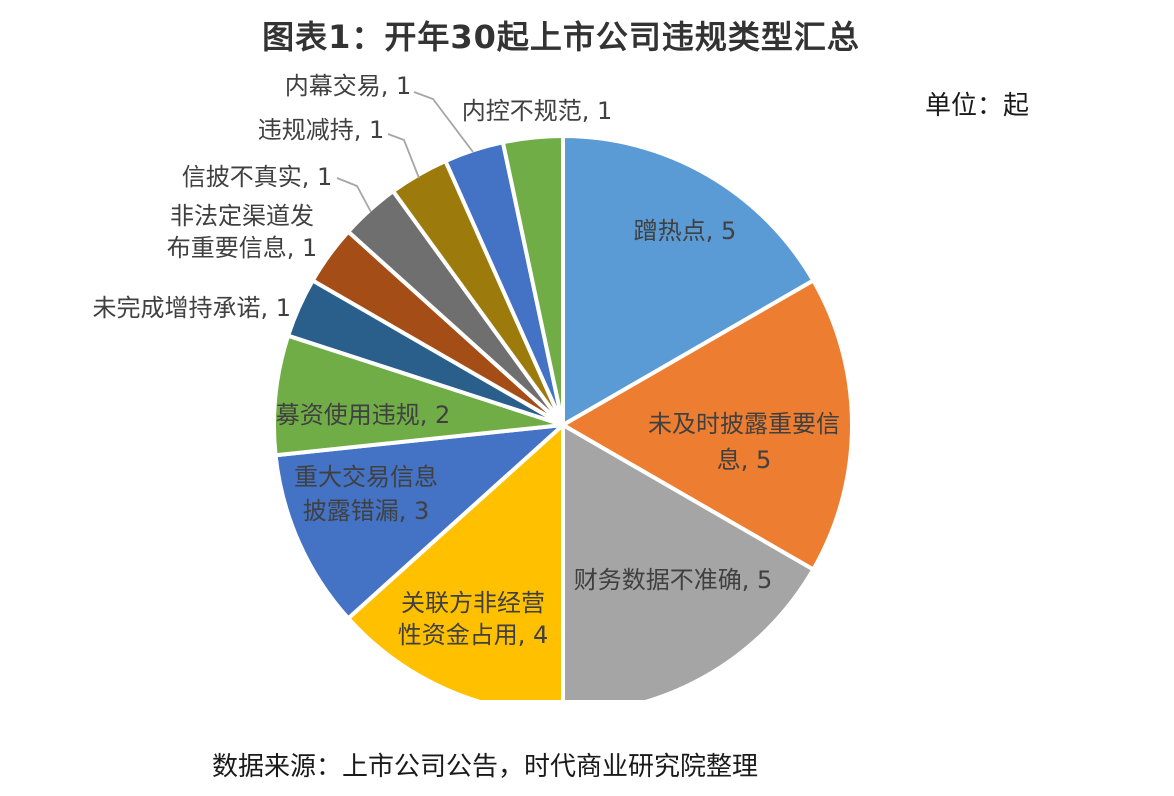 The height and width of the screenshot is (796, 1174). Describe the element at coordinates (321, 130) in the screenshot. I see `slice-label: 违规减持, 1` at that location.